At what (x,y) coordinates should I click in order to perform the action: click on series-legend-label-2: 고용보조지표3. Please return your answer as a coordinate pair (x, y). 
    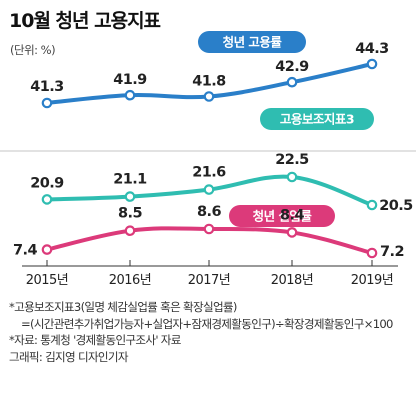
    Looking at the image, I should click on (317, 119).